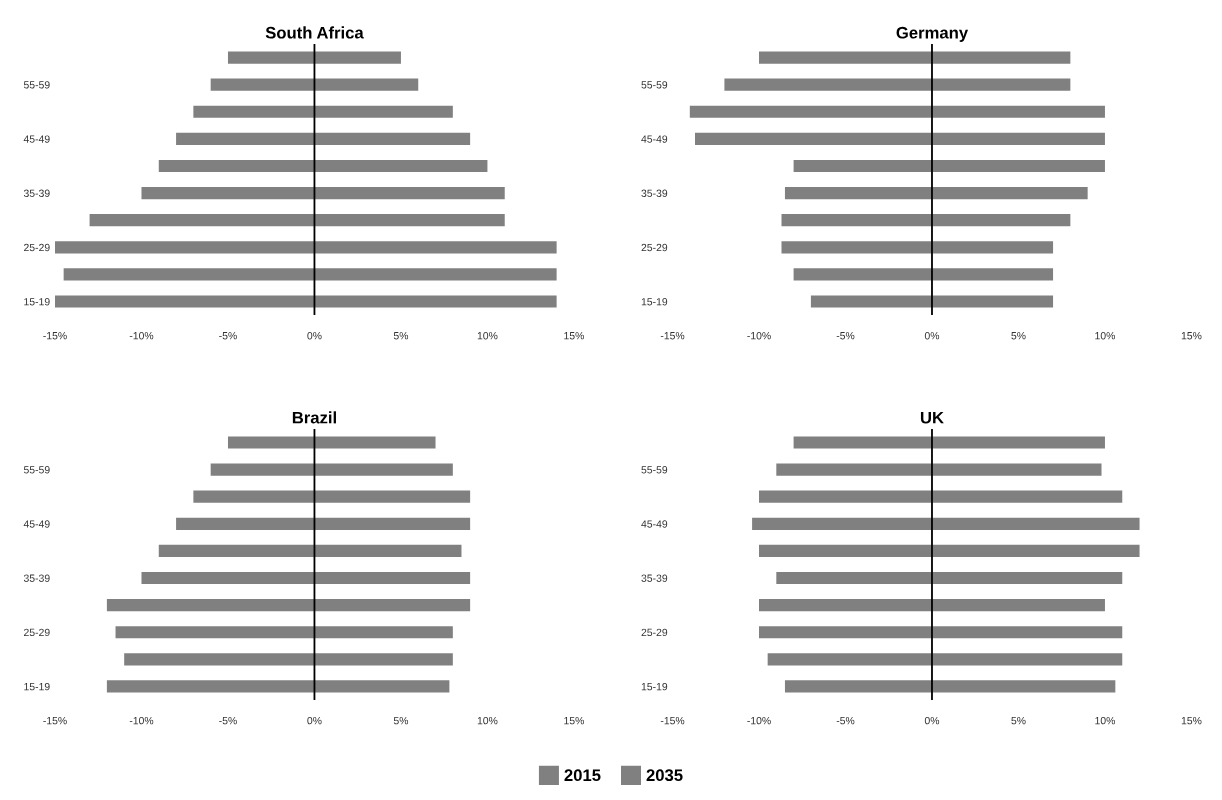  What do you see at coordinates (582, 775) in the screenshot?
I see `legend-label: 2015` at bounding box center [582, 775].